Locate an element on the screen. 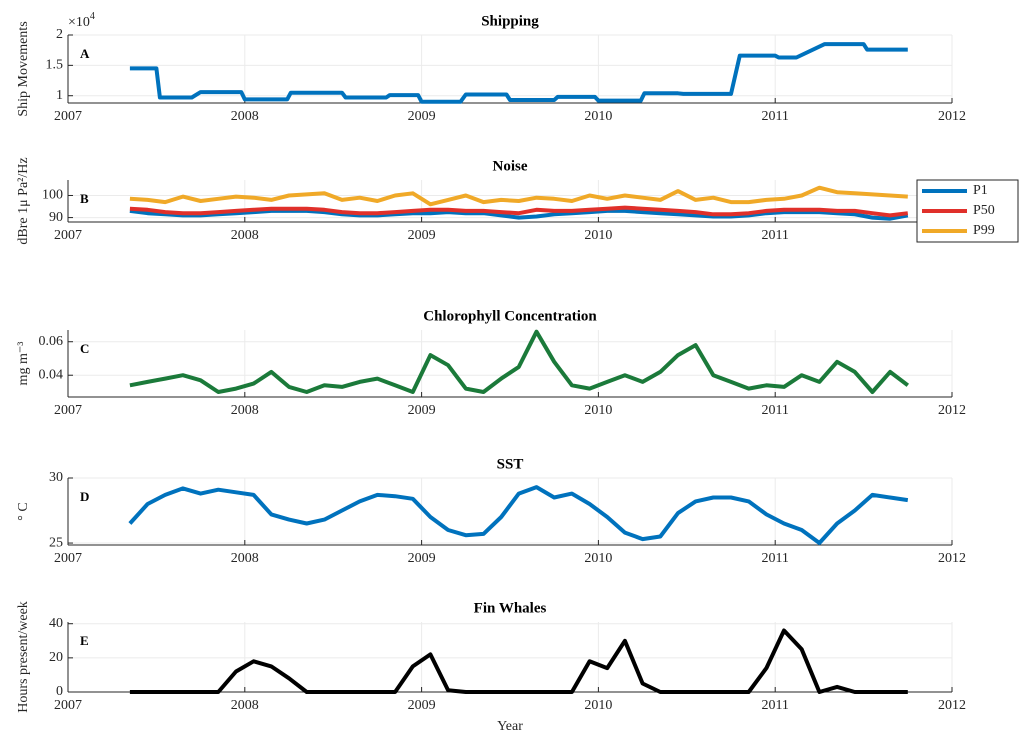  y-tick-label: 25 is located at coordinates (56, 542).